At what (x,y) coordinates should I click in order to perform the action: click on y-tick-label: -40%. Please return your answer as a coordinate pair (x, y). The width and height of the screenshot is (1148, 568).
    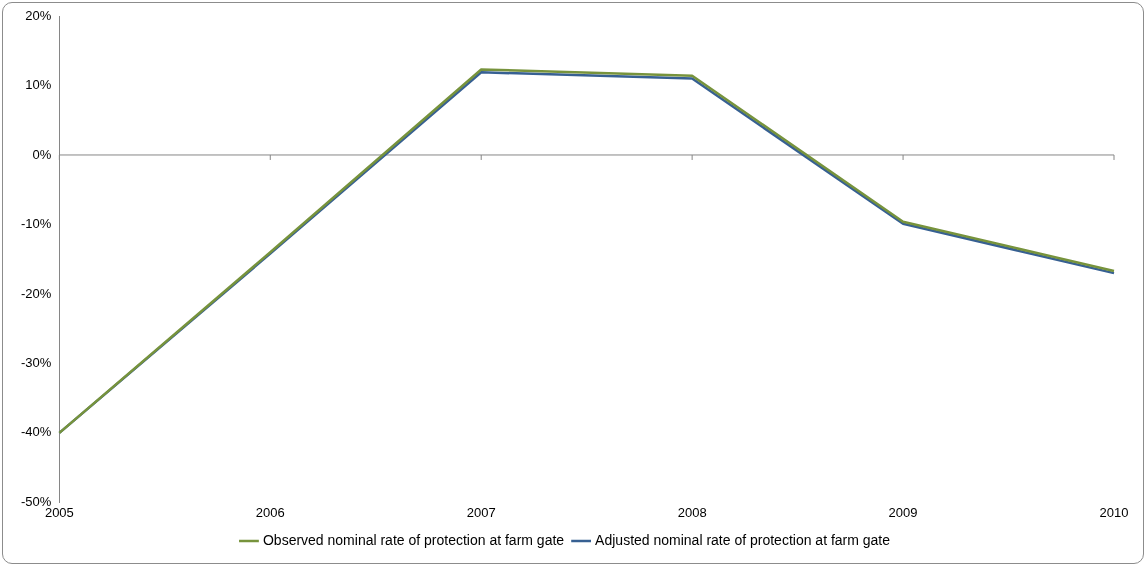
    Looking at the image, I should click on (36, 432).